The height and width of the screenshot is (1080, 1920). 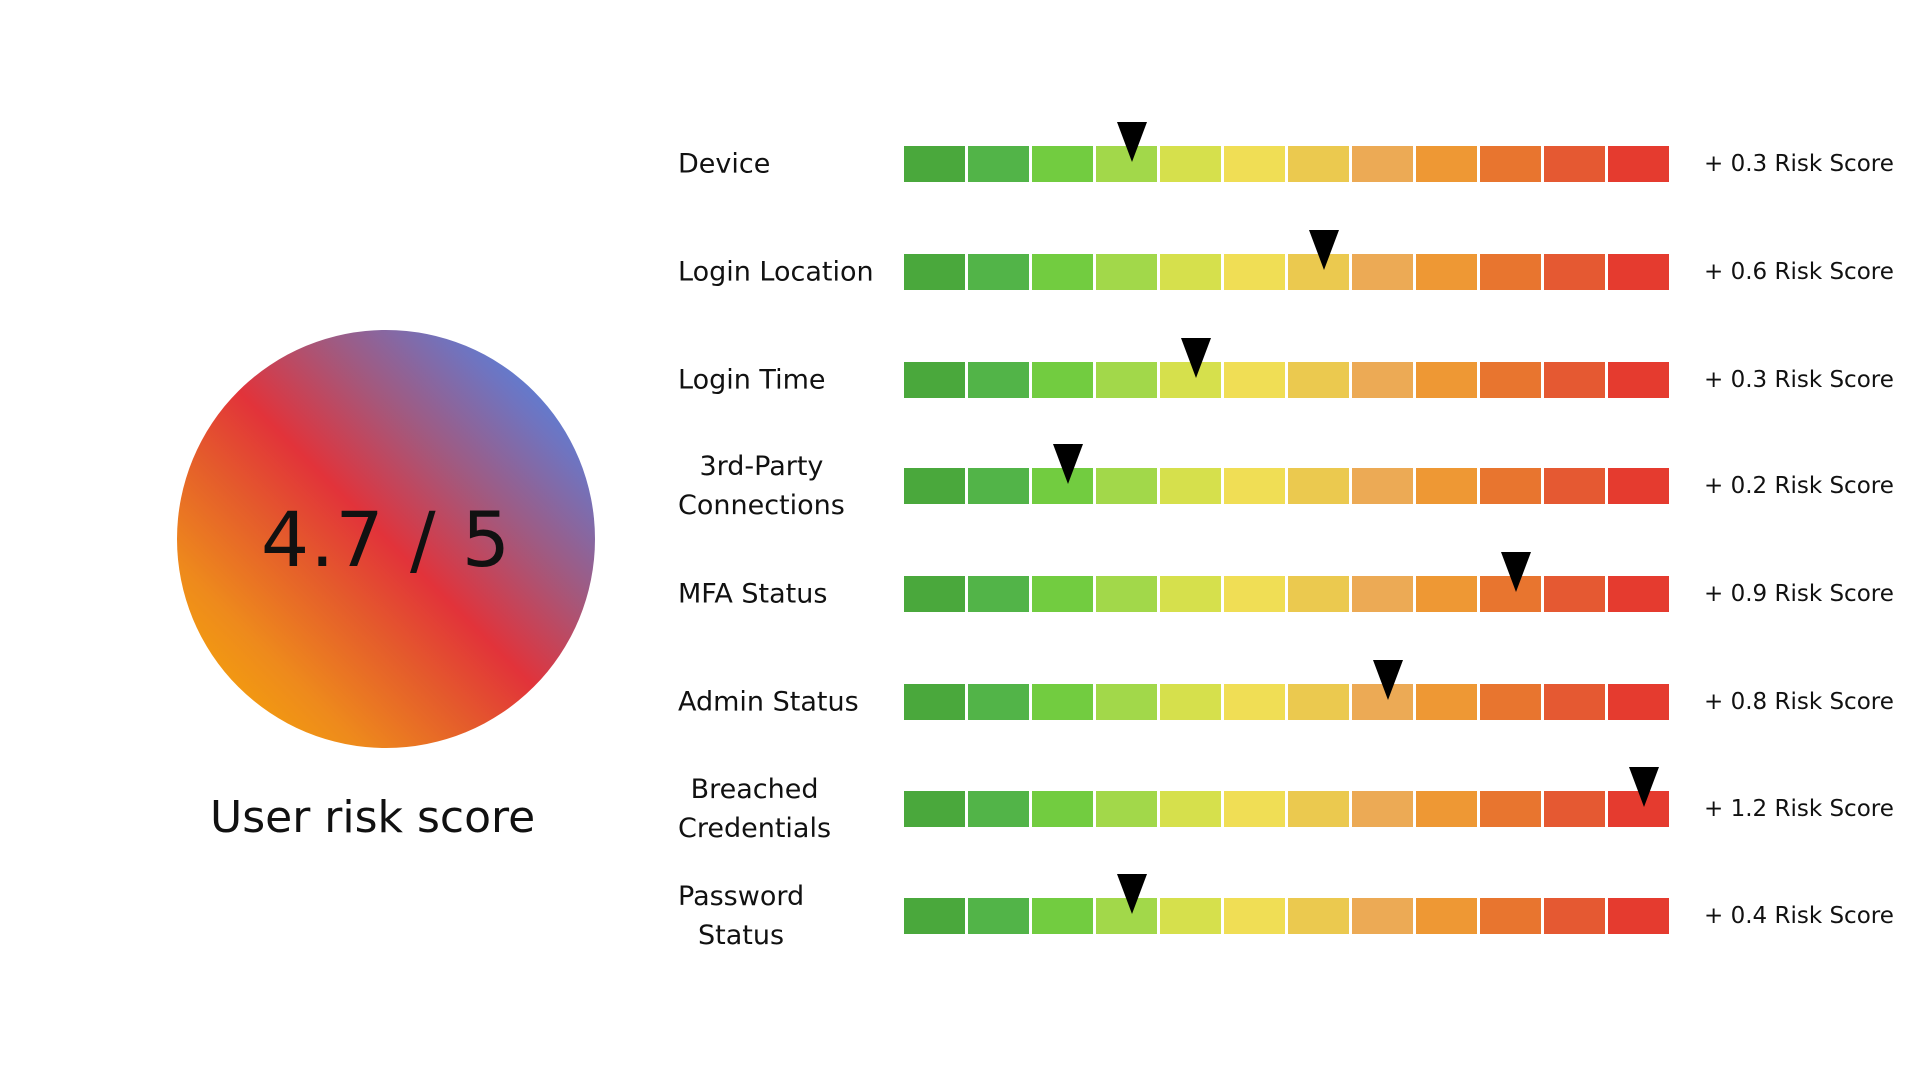 I want to click on risk-factor-row: Login Location + 0.6 Risk Score, so click(x=960, y=271).